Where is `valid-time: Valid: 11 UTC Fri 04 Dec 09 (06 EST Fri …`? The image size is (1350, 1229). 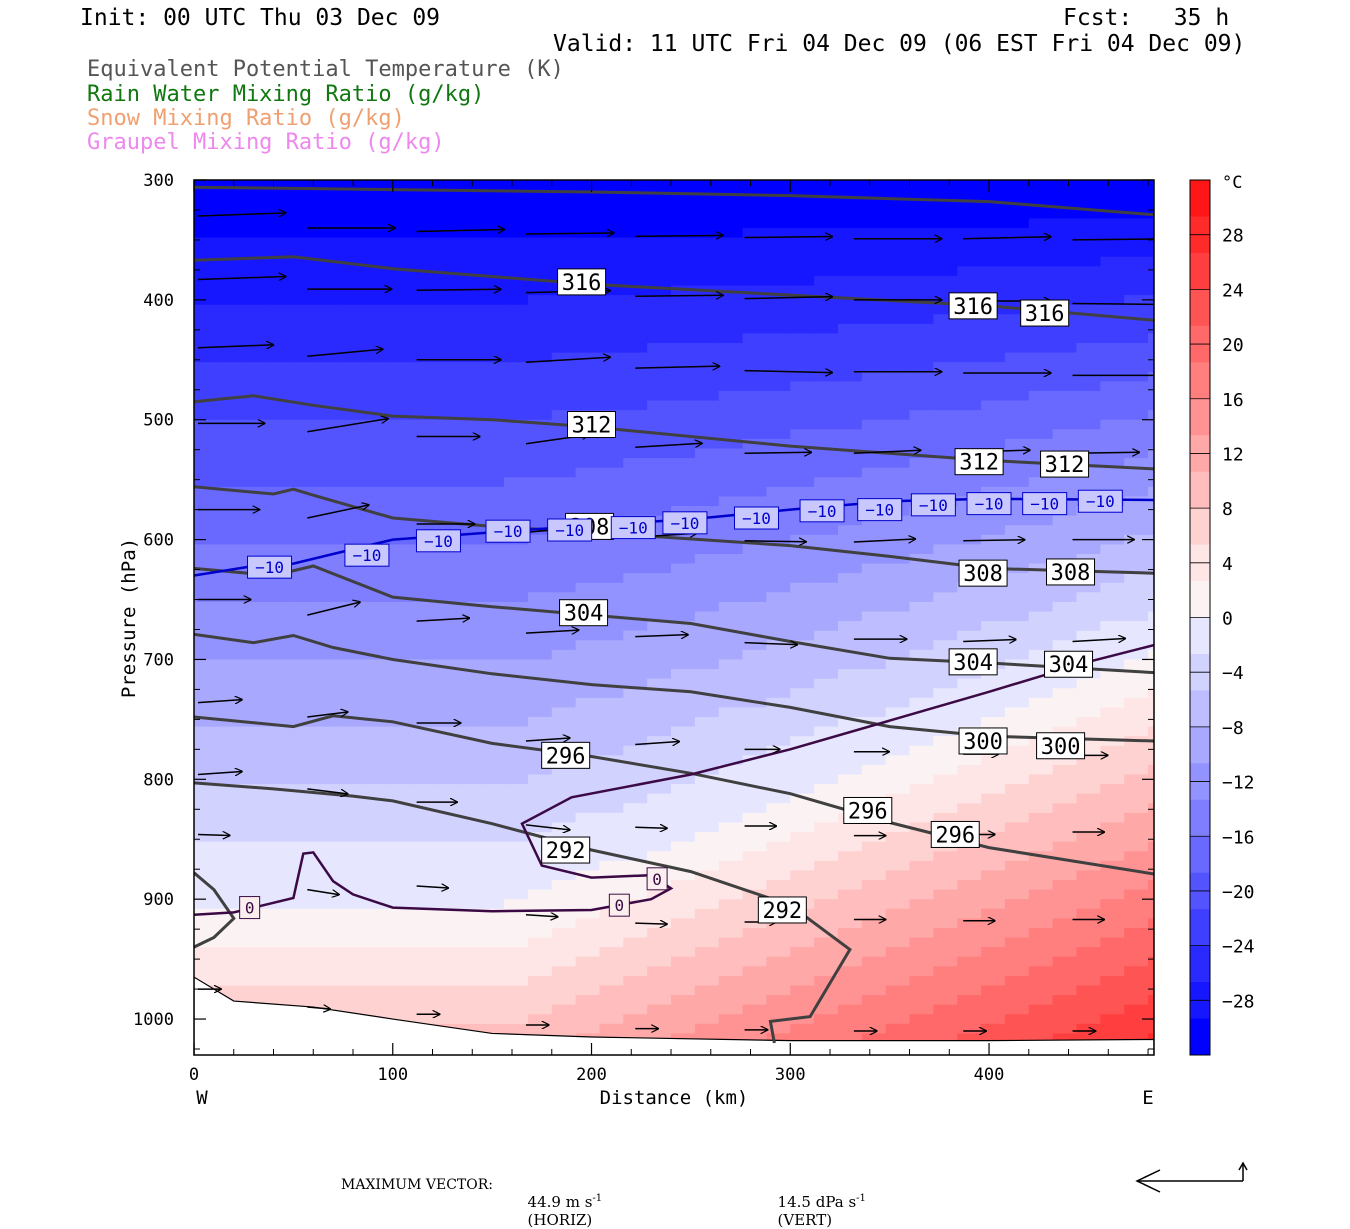 valid-time: Valid: 11 UTC Fri 04 Dec 09 (06 EST Fri … is located at coordinates (899, 44).